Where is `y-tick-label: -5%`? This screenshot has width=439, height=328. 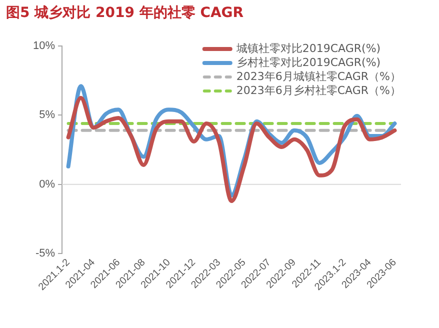 y-tick-label: -5% is located at coordinates (45, 254).